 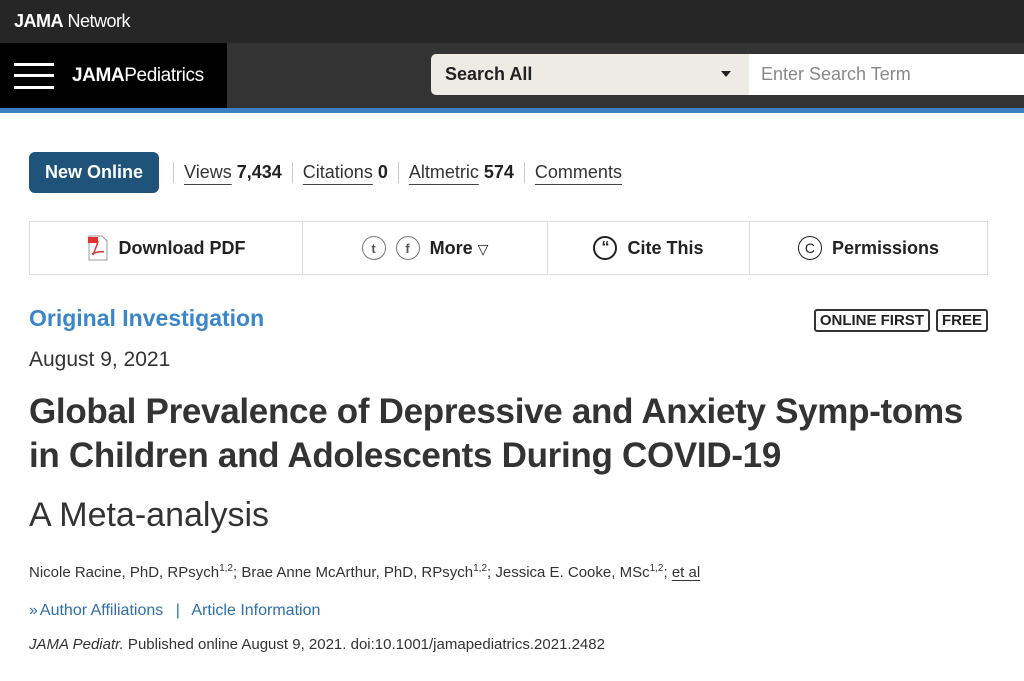 I want to click on double-chevron-right-icon: », so click(x=33, y=610).